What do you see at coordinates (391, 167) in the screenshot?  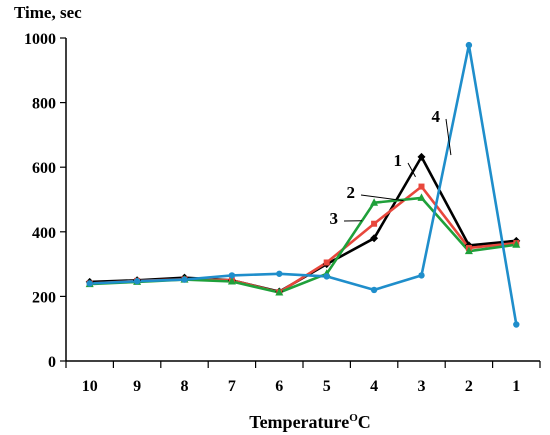 I see `series-labels: 1 23 4` at bounding box center [391, 167].